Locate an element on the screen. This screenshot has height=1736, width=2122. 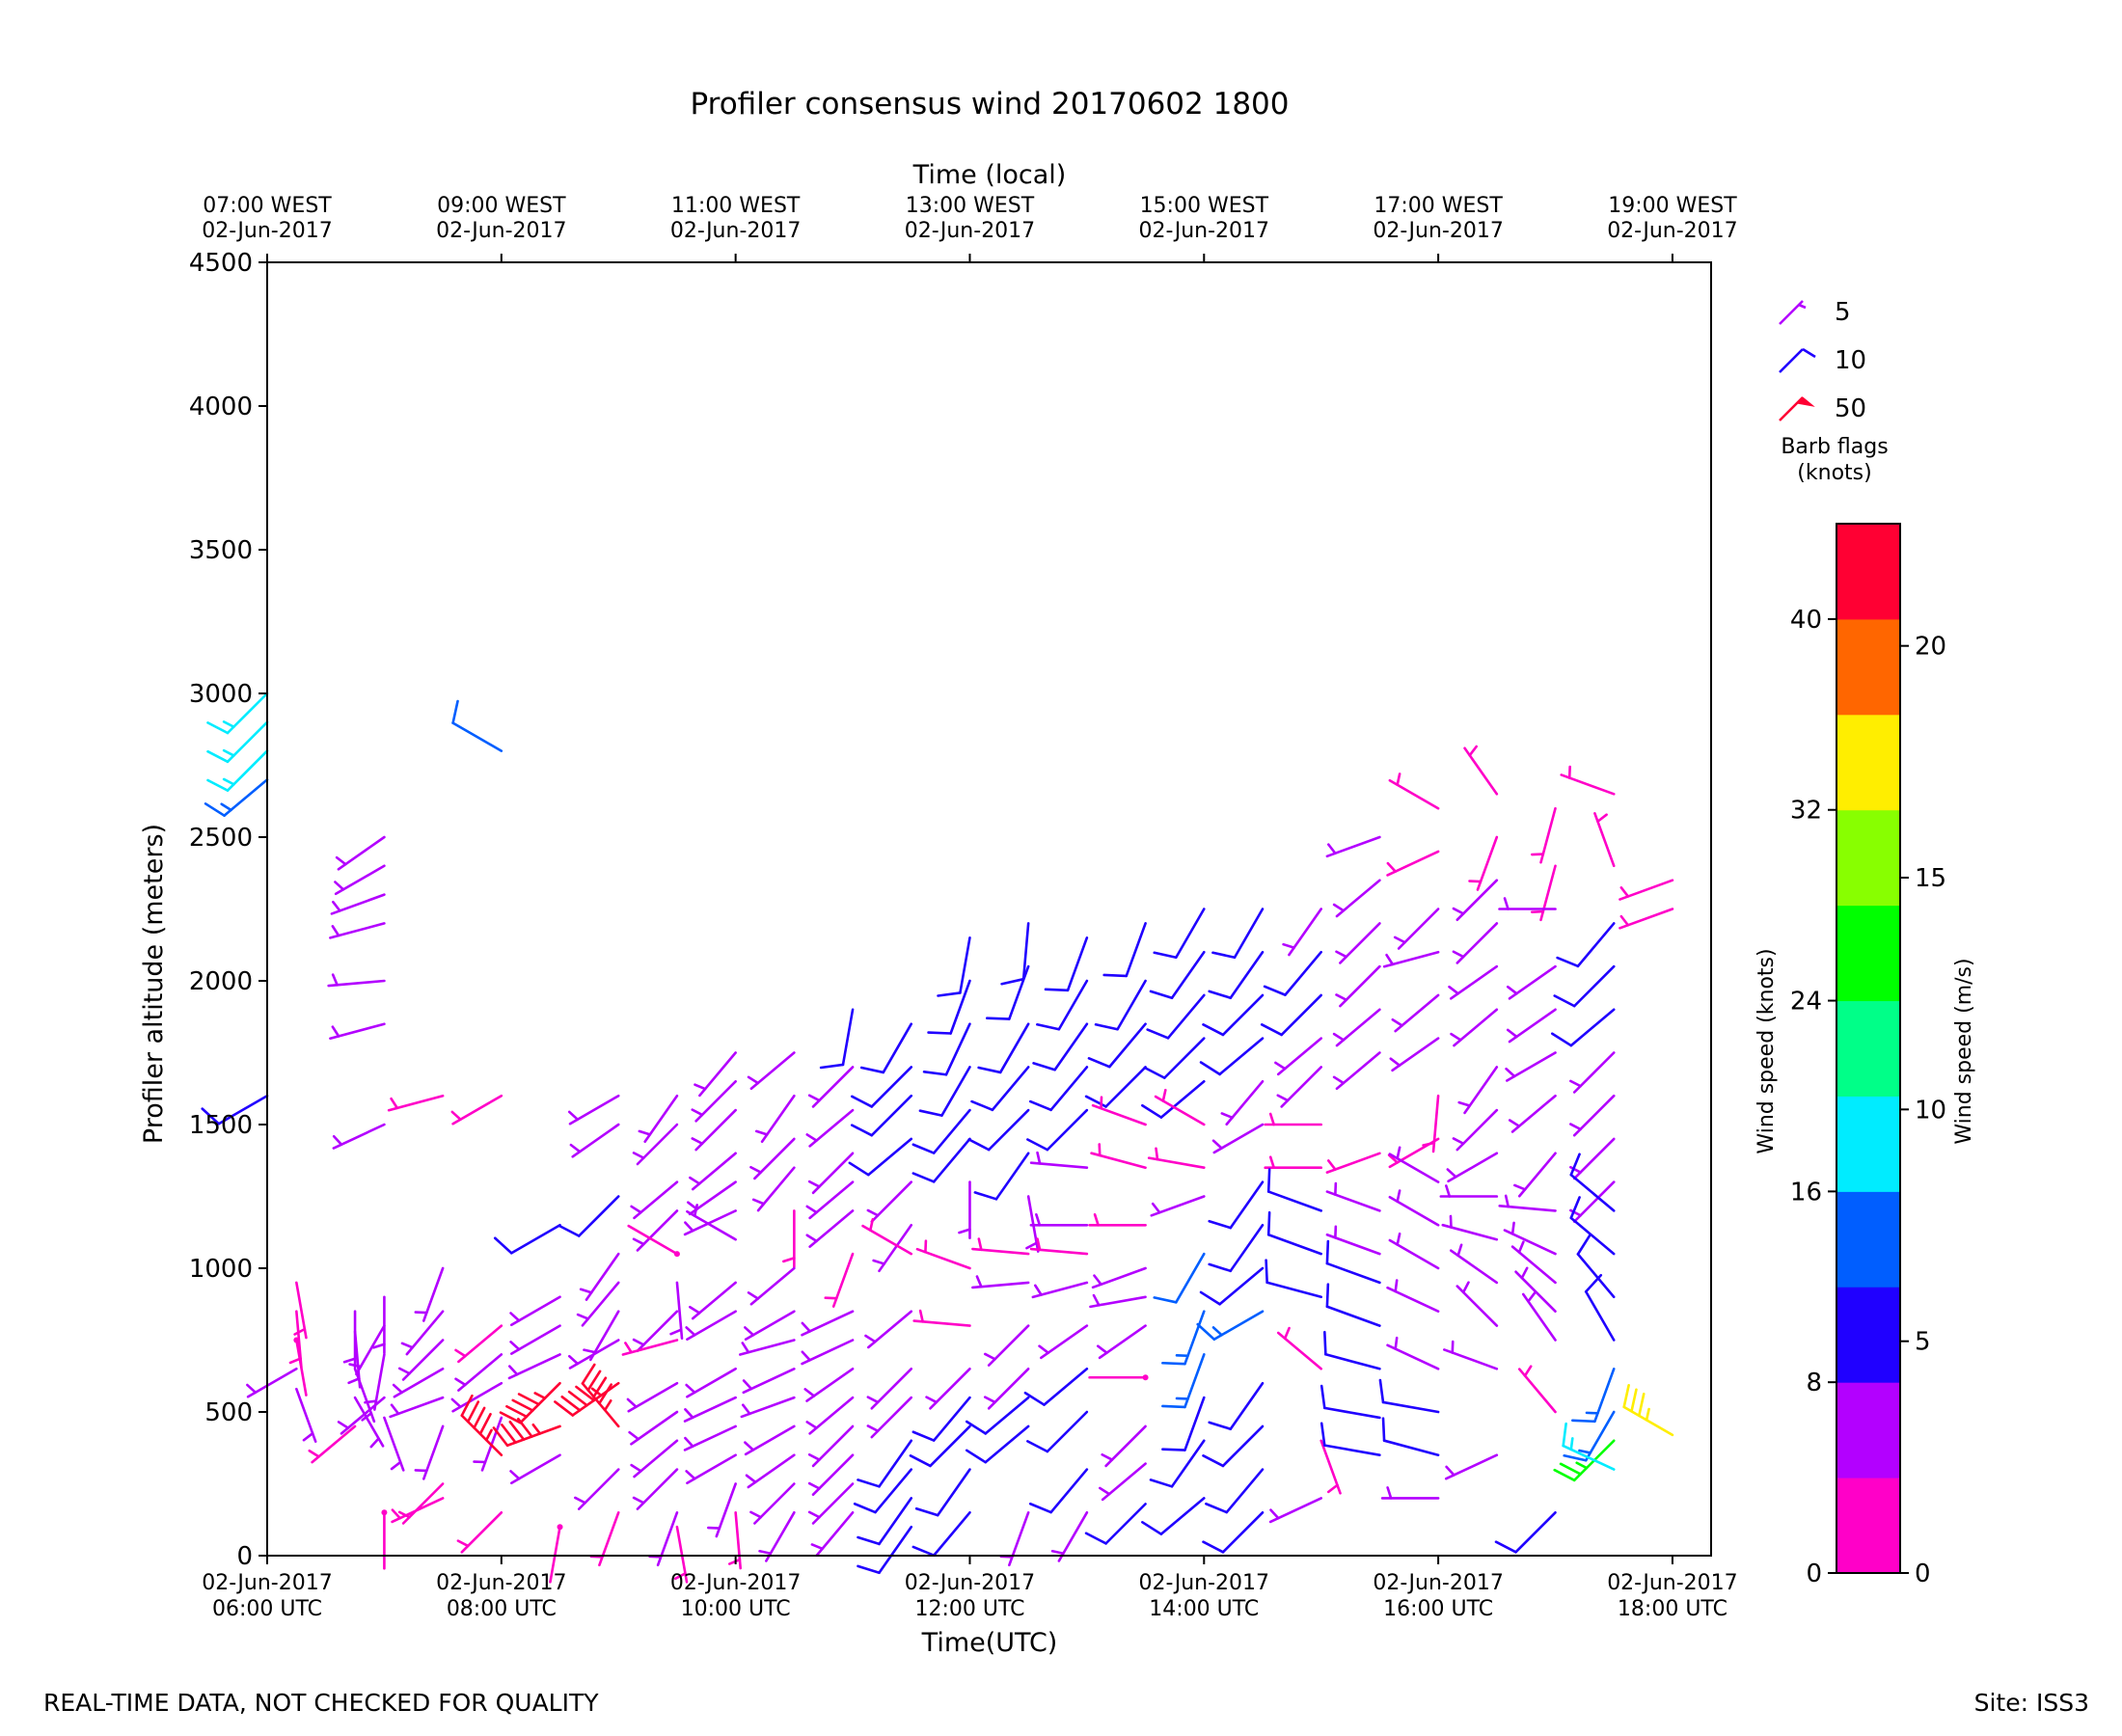
legend-label: 5 is located at coordinates (1843, 312).